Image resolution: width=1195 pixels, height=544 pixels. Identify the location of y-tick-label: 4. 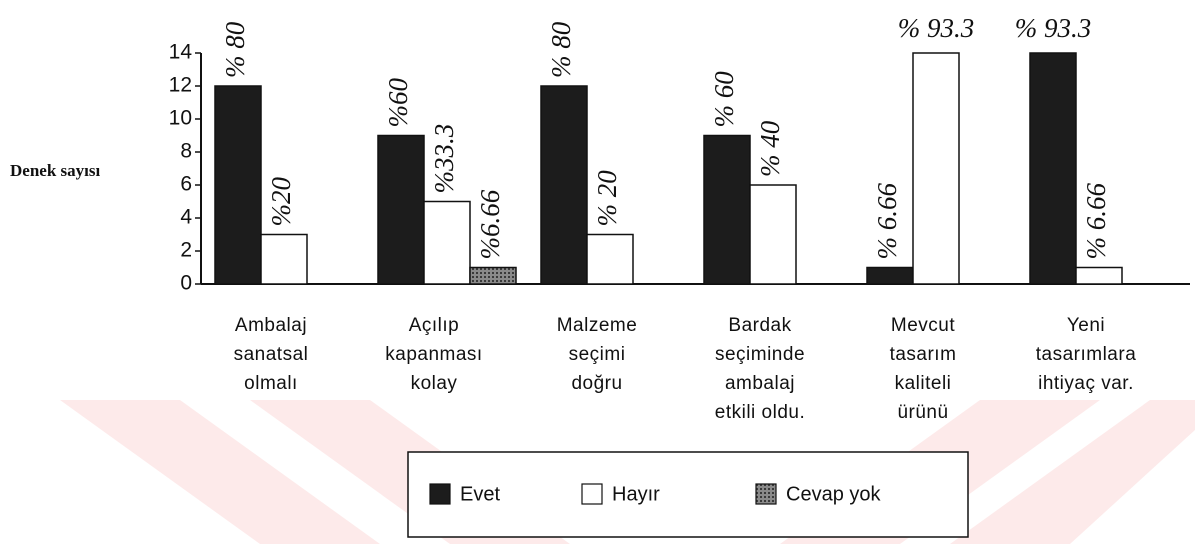
(186, 217).